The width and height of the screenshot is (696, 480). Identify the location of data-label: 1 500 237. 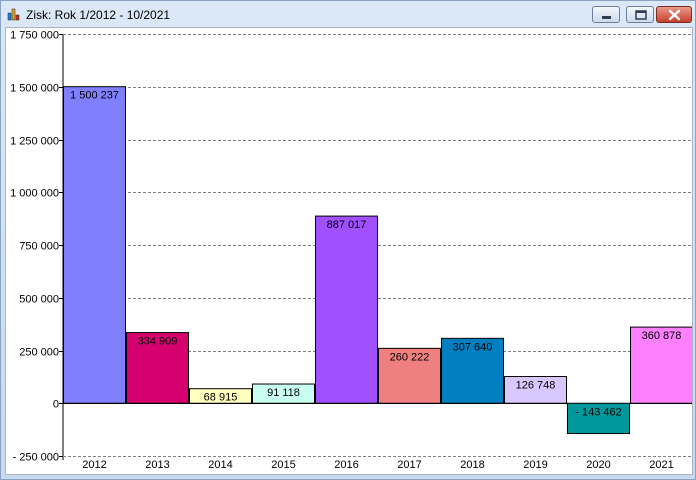
(94, 96).